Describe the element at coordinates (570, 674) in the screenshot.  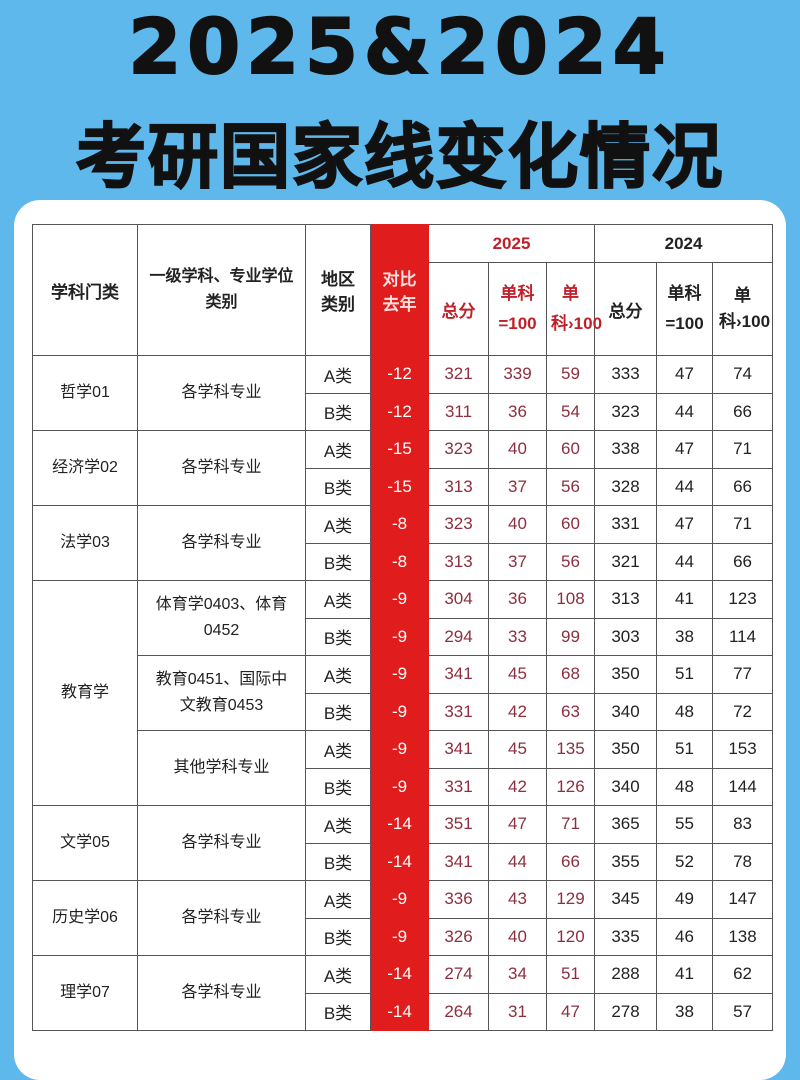
I see `single-gt-2025-cell: 68` at that location.